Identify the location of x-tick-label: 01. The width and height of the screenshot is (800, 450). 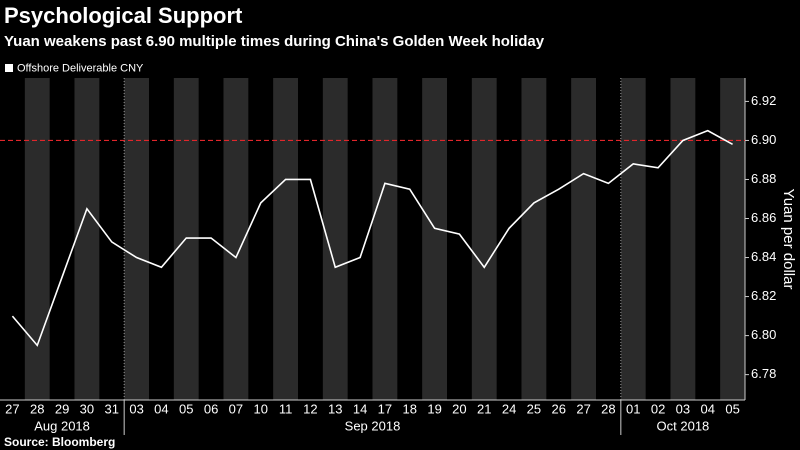
(633, 408).